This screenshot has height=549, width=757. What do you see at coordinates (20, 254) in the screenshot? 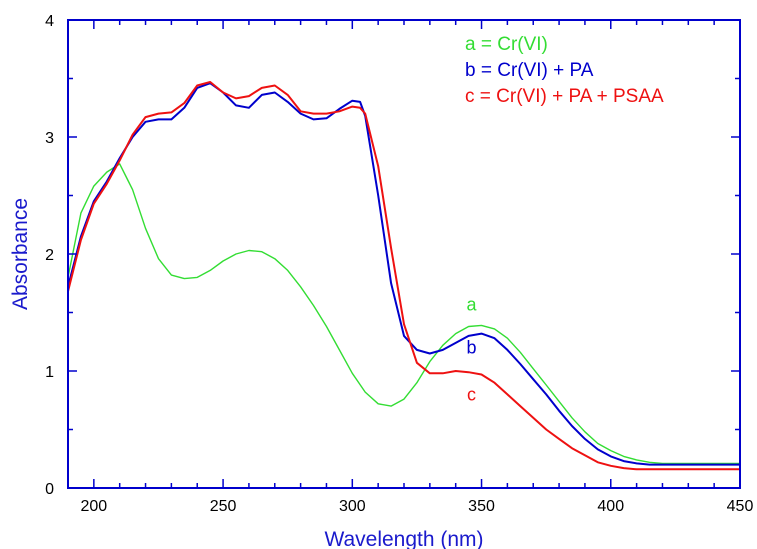
I see `y-axis-title: Absorbance` at bounding box center [20, 254].